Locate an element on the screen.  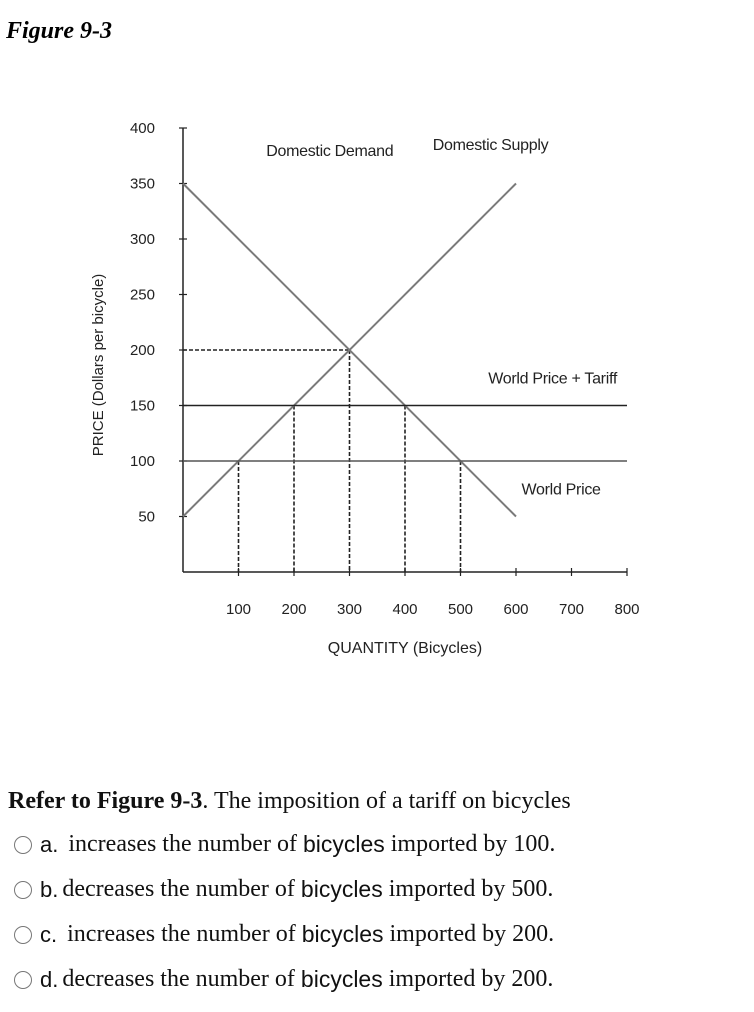
option-text-post: imported by 500. is located at coordinates (468, 889).